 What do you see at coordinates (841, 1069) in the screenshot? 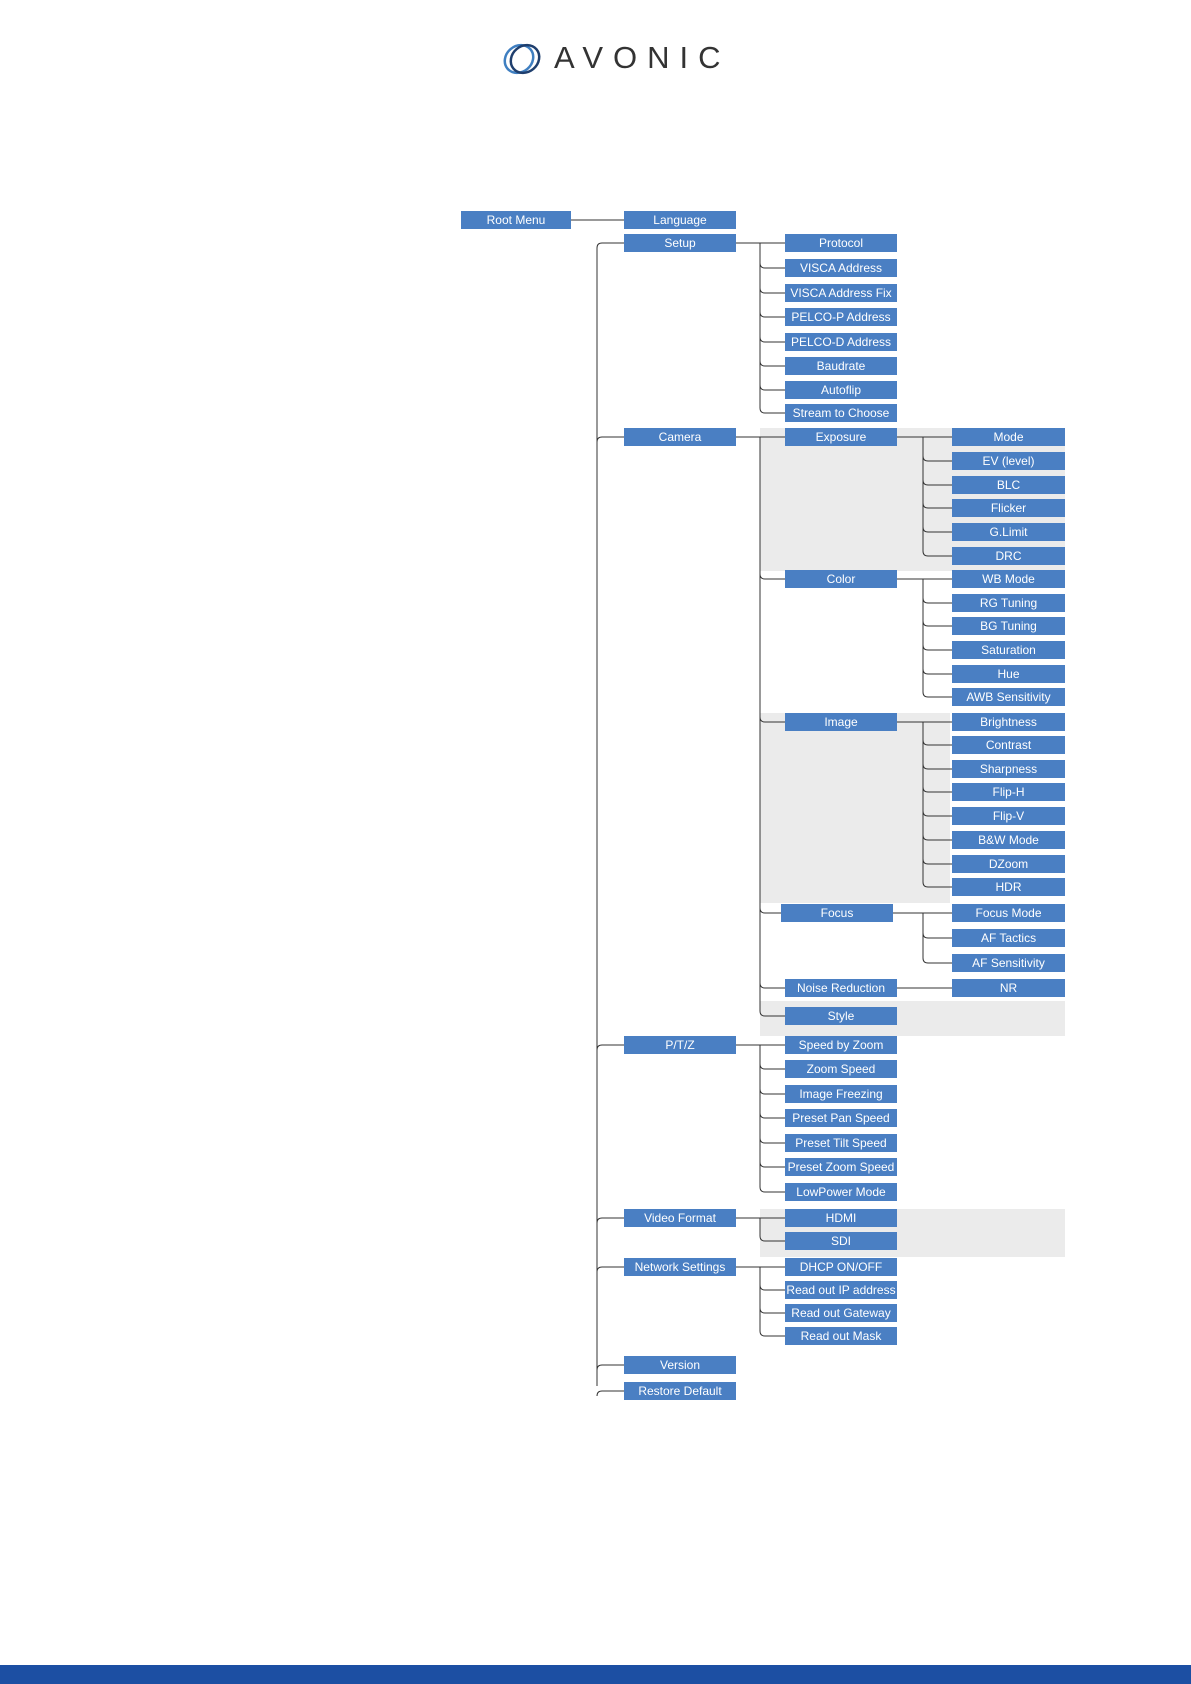
I see `node-zoom-speed: Zoom Speed` at bounding box center [841, 1069].